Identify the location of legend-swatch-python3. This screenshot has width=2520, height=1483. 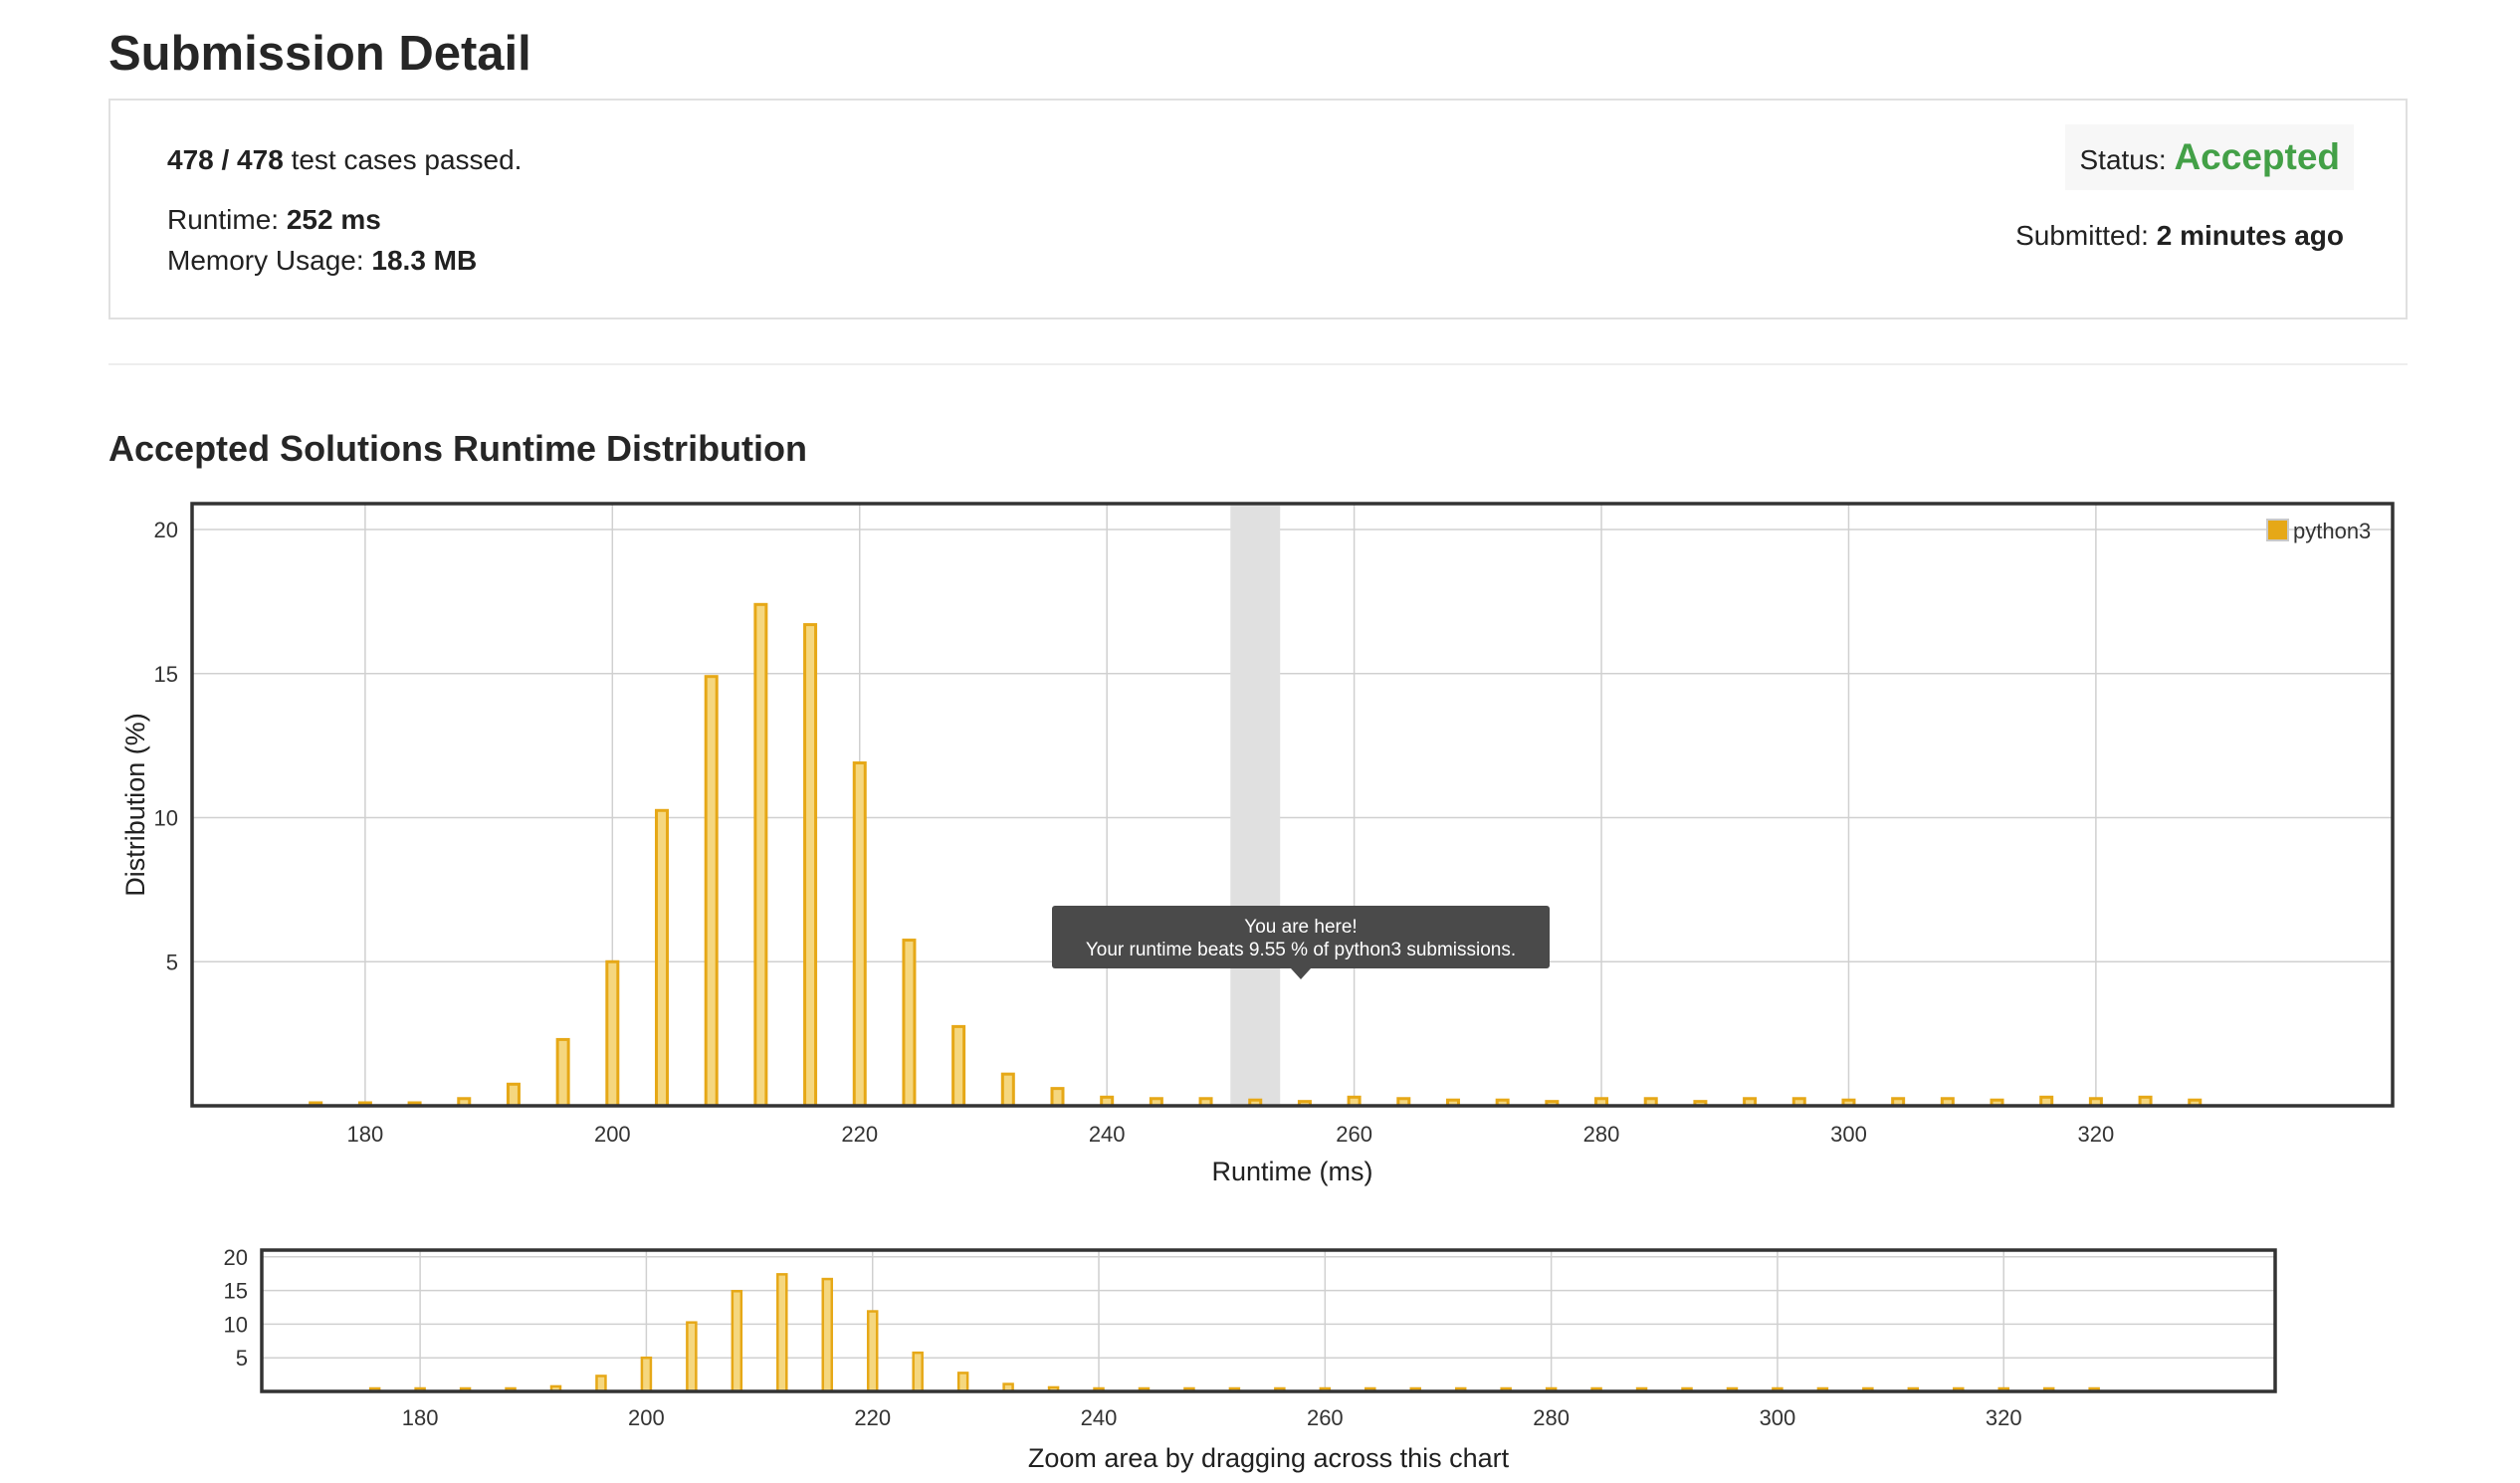
(2277, 530).